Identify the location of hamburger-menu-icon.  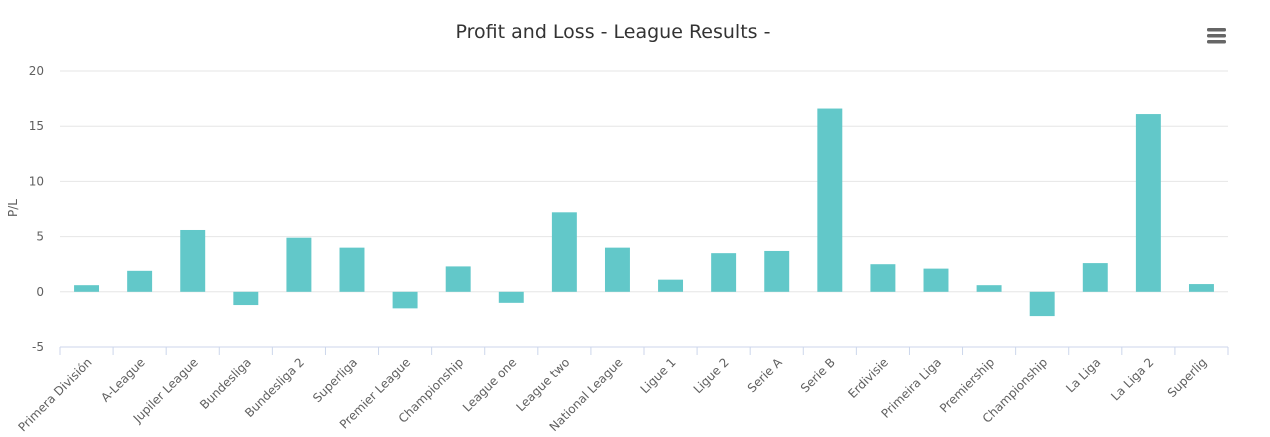
(1216, 36).